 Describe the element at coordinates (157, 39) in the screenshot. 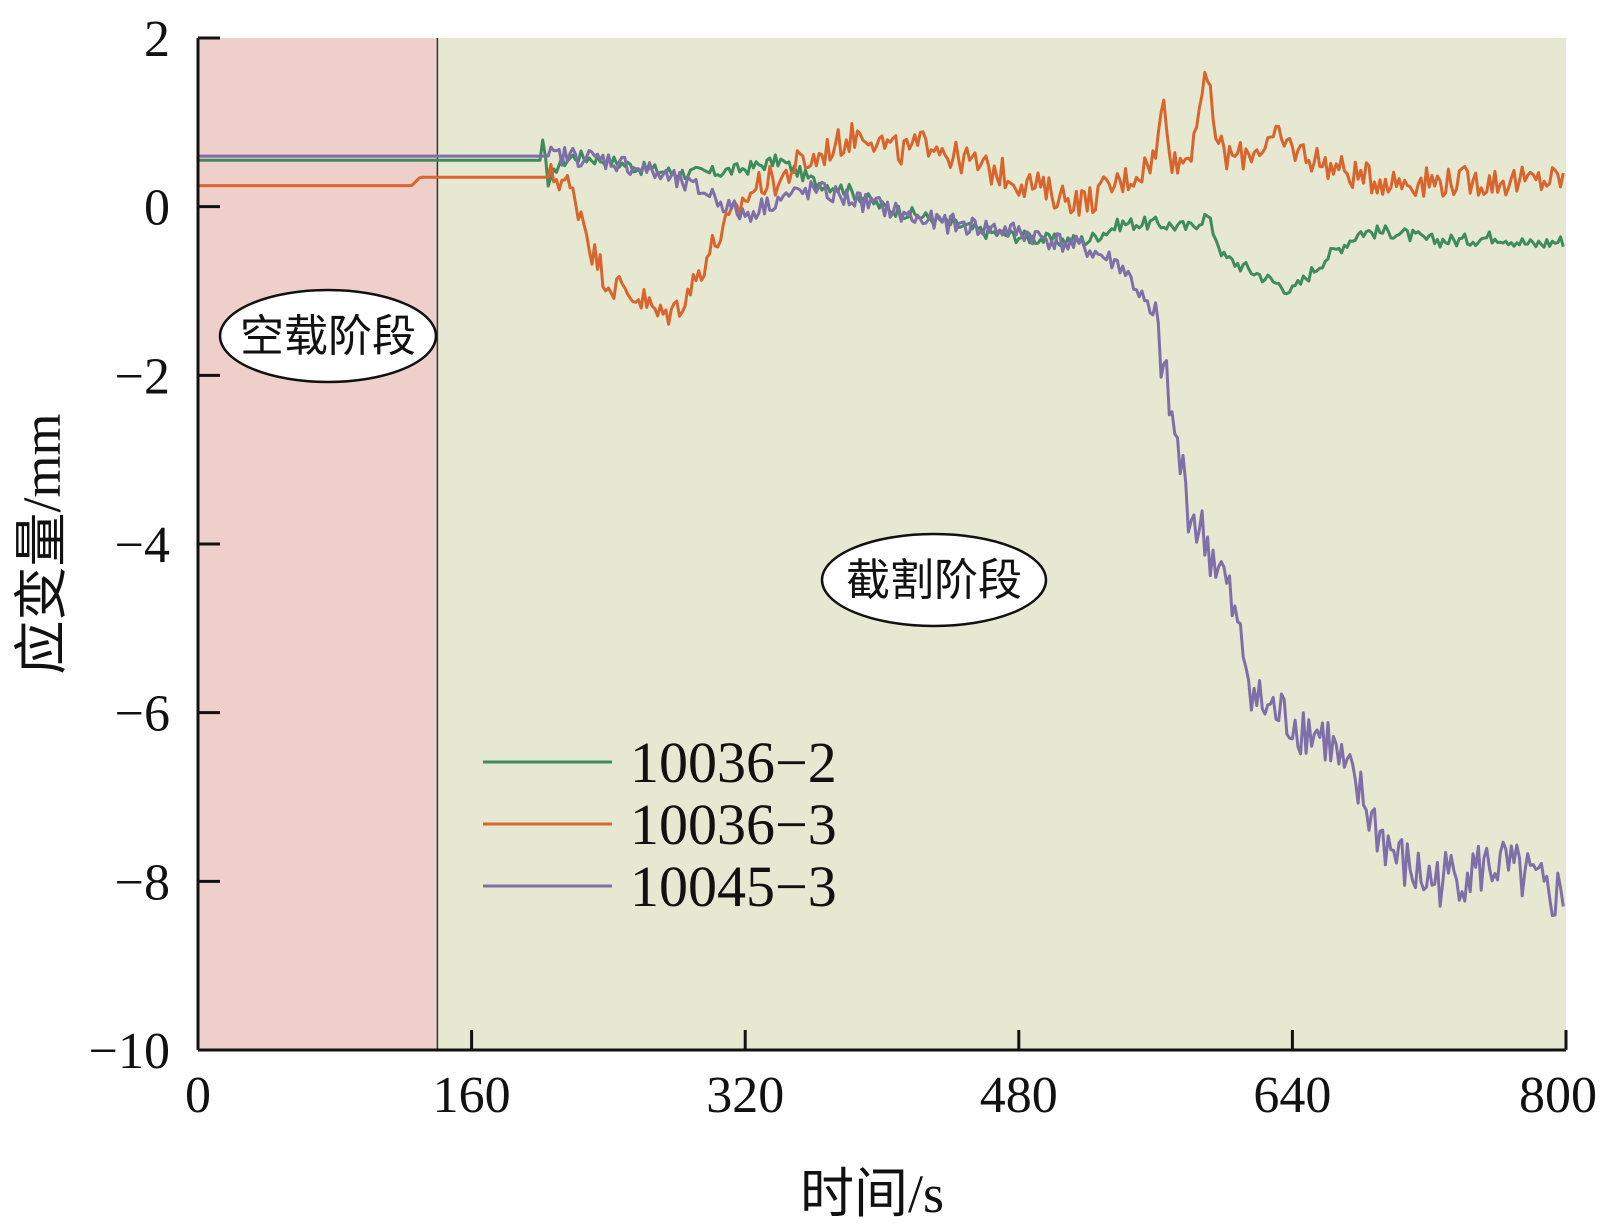

I see `y-tick-label-0: 2` at that location.